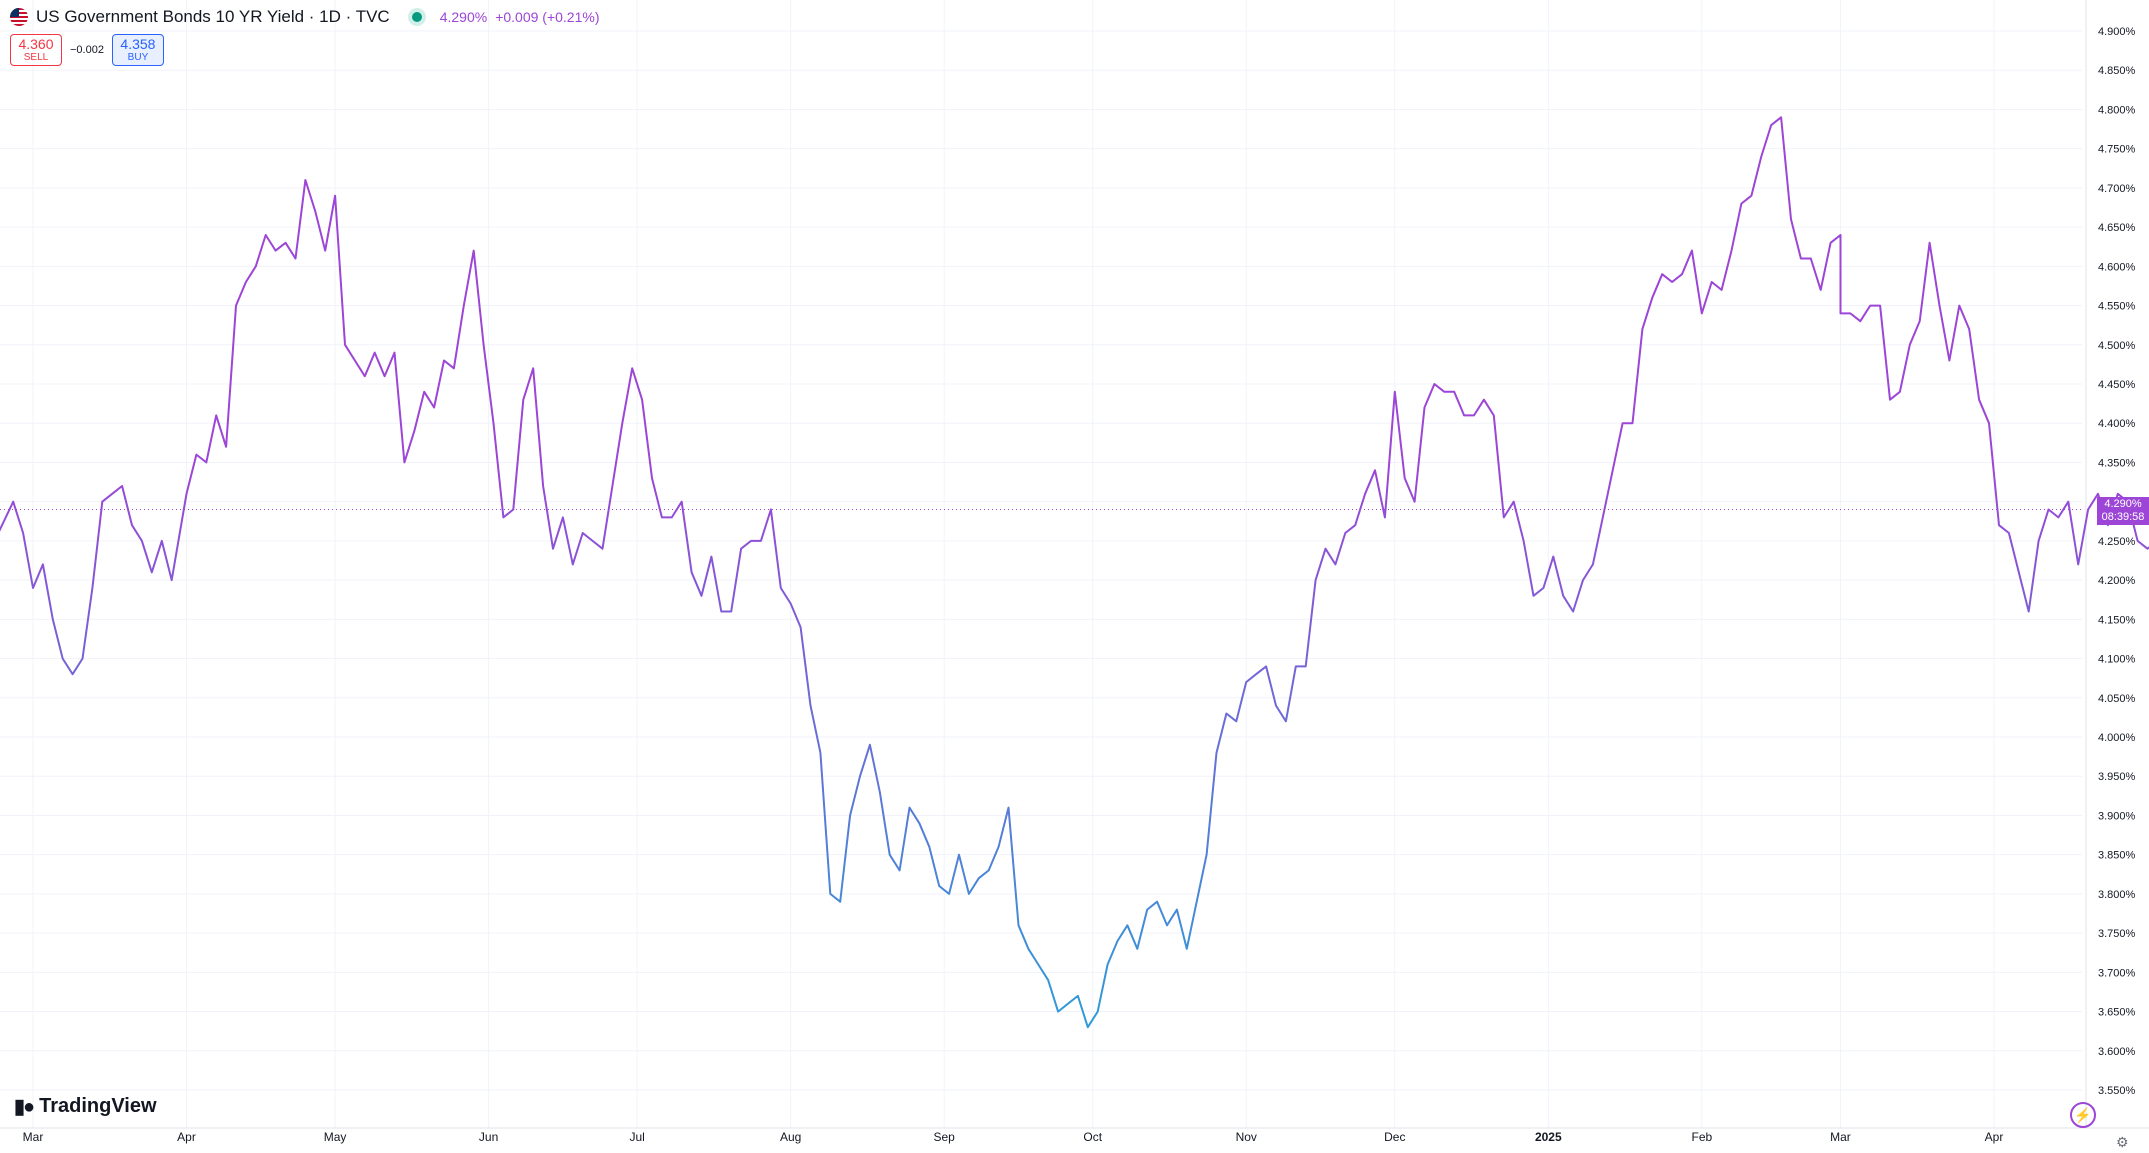 The image size is (2149, 1153). What do you see at coordinates (2117, 777) in the screenshot?
I see `y-tick-label: 3.950%` at bounding box center [2117, 777].